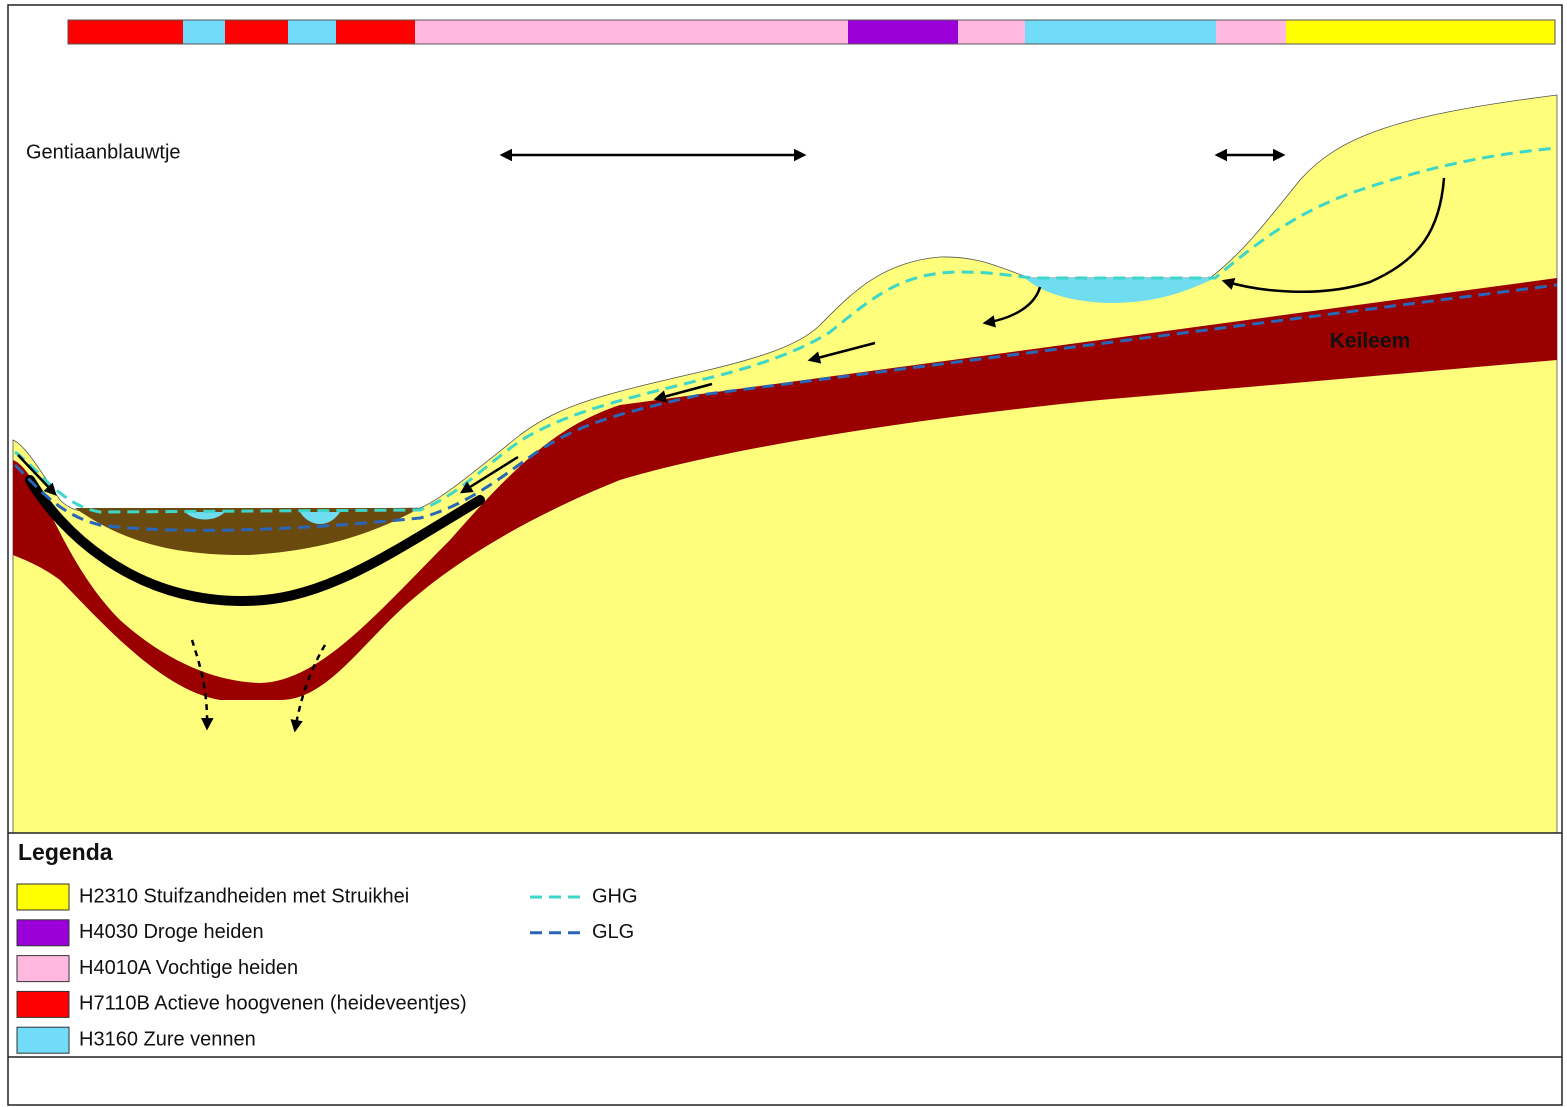 The image size is (1567, 1107). Describe the element at coordinates (615, 896) in the screenshot. I see `legend-label: GHG` at that location.